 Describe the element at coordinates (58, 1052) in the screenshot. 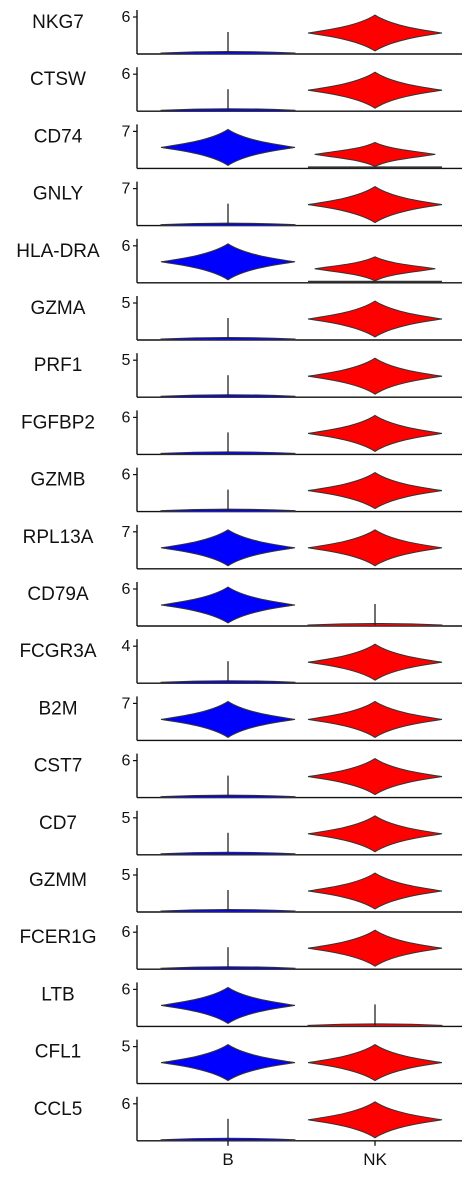

I see `gene-label: CFL1` at that location.